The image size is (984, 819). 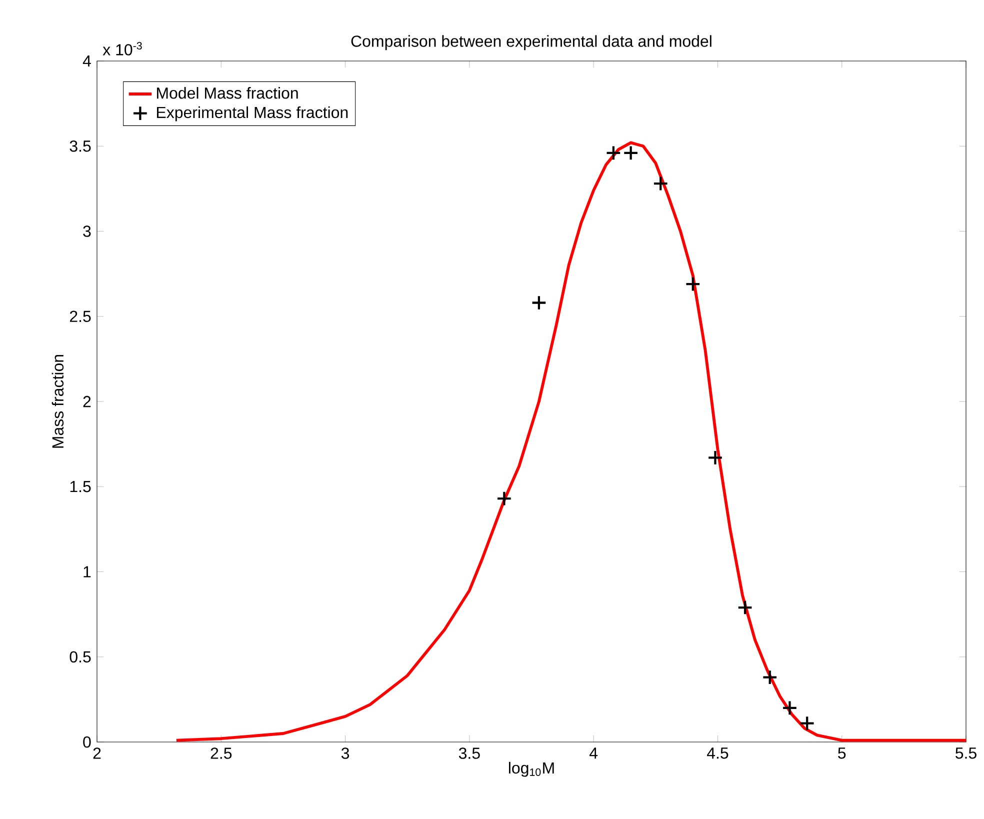 I want to click on y-axis-title: Mass fraction, so click(x=58, y=401).